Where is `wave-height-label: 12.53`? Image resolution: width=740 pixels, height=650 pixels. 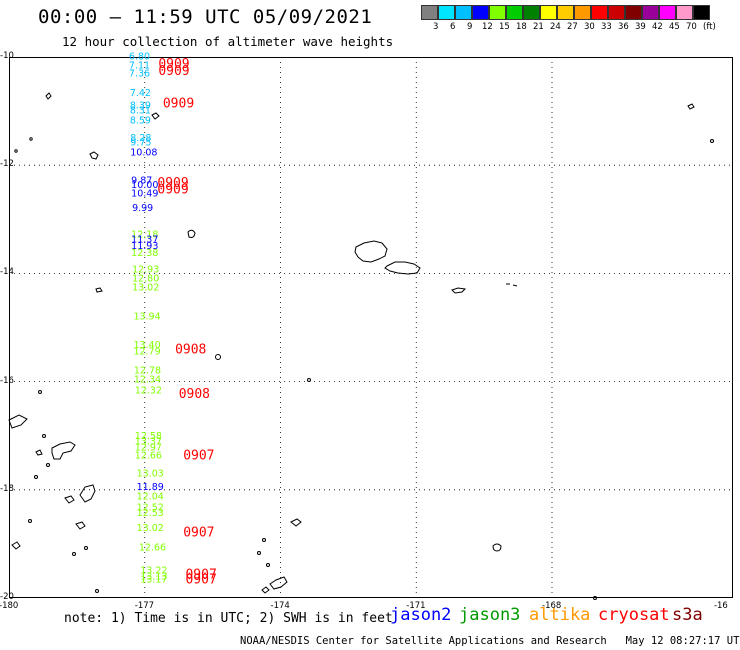
wave-height-label: 12.53 is located at coordinates (150, 513).